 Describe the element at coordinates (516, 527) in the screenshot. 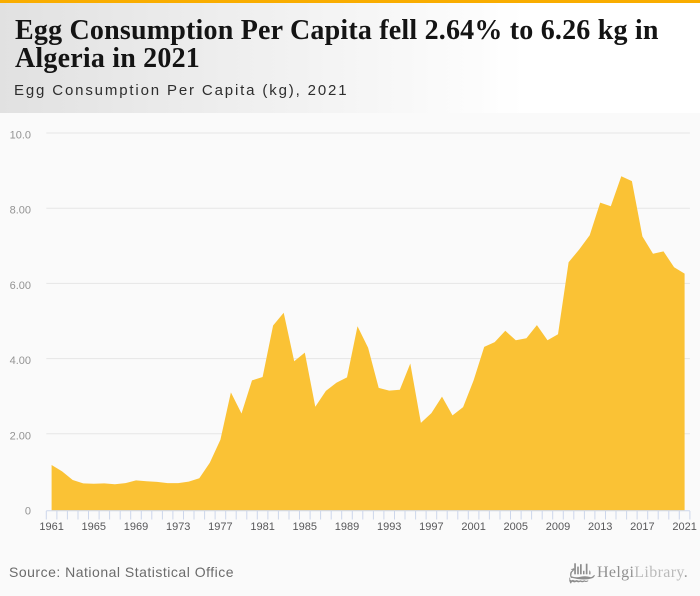

I see `svg-text: 2005` at that location.